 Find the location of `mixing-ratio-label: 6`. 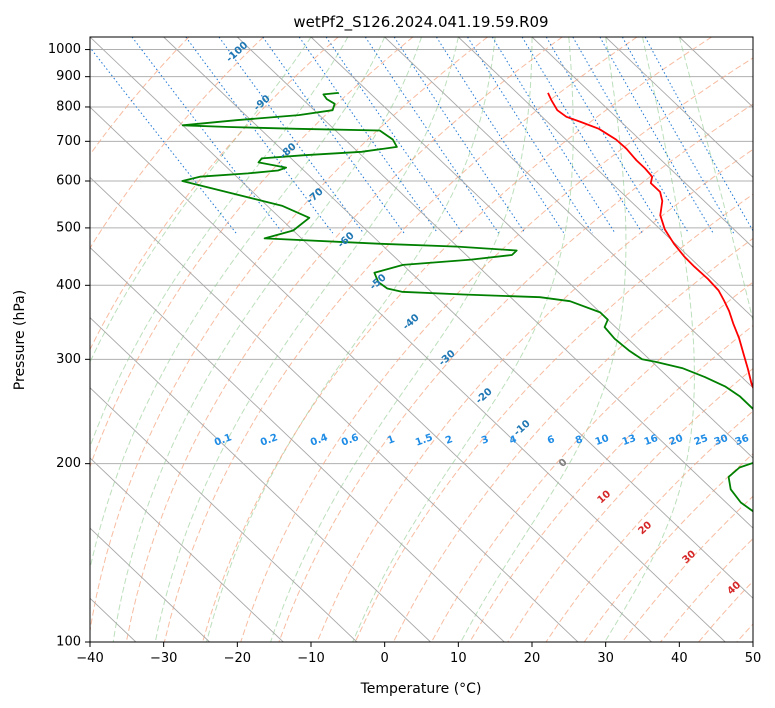

mixing-ratio-label: 6 is located at coordinates (551, 440).